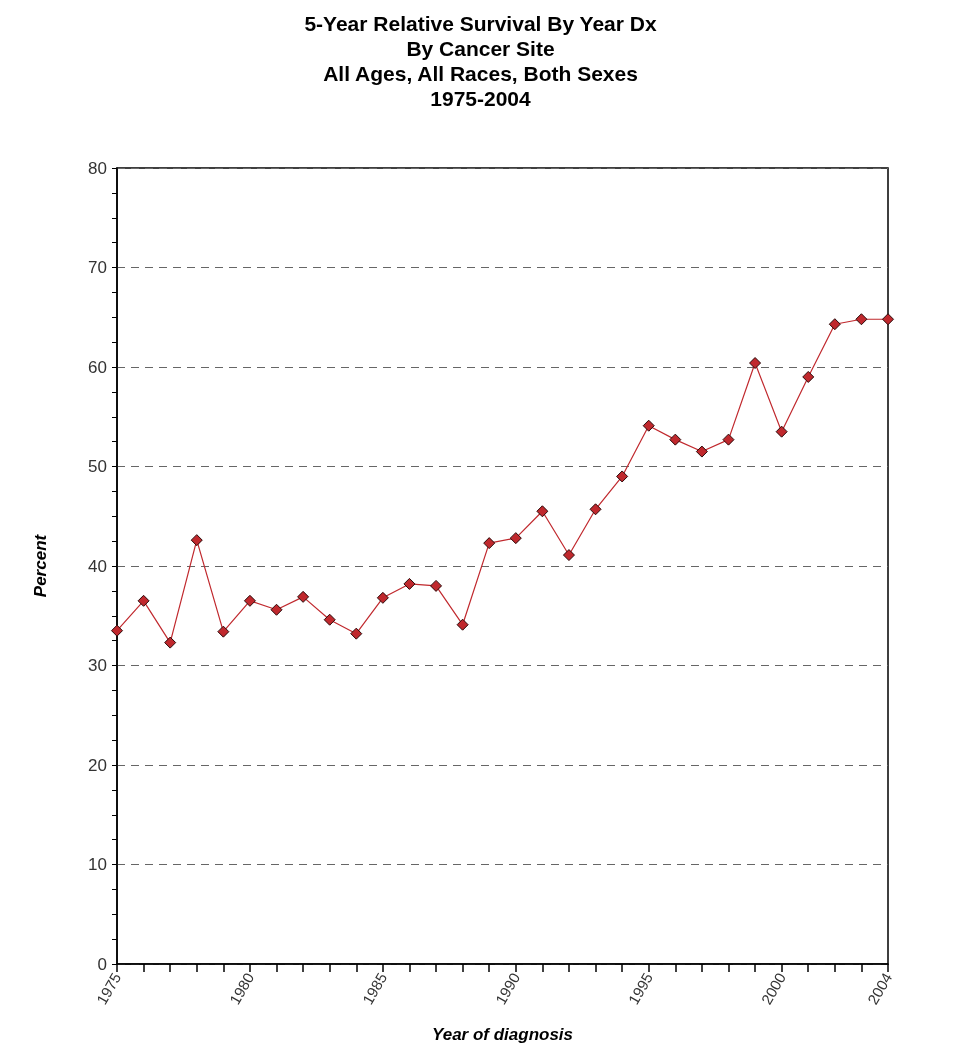 The width and height of the screenshot is (961, 1048). Describe the element at coordinates (97, 765) in the screenshot. I see `y-tick-label: 20` at that location.